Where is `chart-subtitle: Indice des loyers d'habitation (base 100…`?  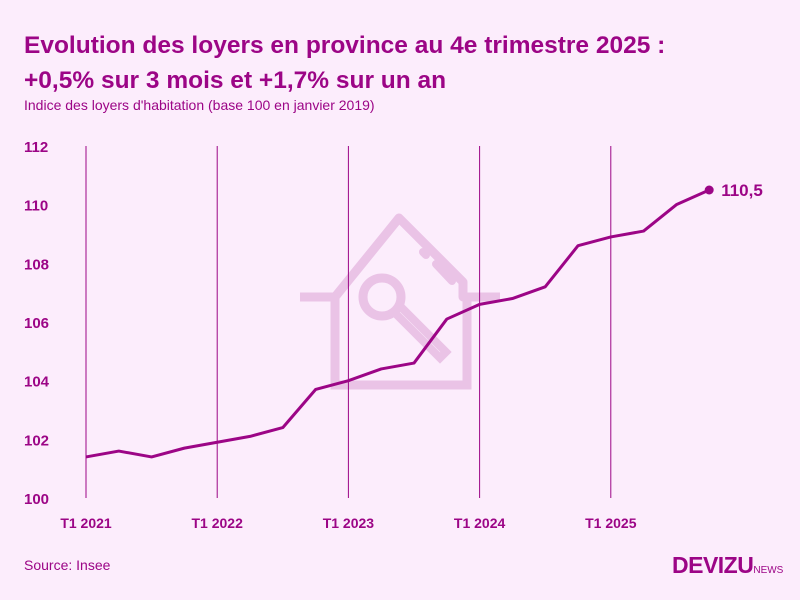 chart-subtitle: Indice des loyers d'habitation (base 100… is located at coordinates (199, 105).